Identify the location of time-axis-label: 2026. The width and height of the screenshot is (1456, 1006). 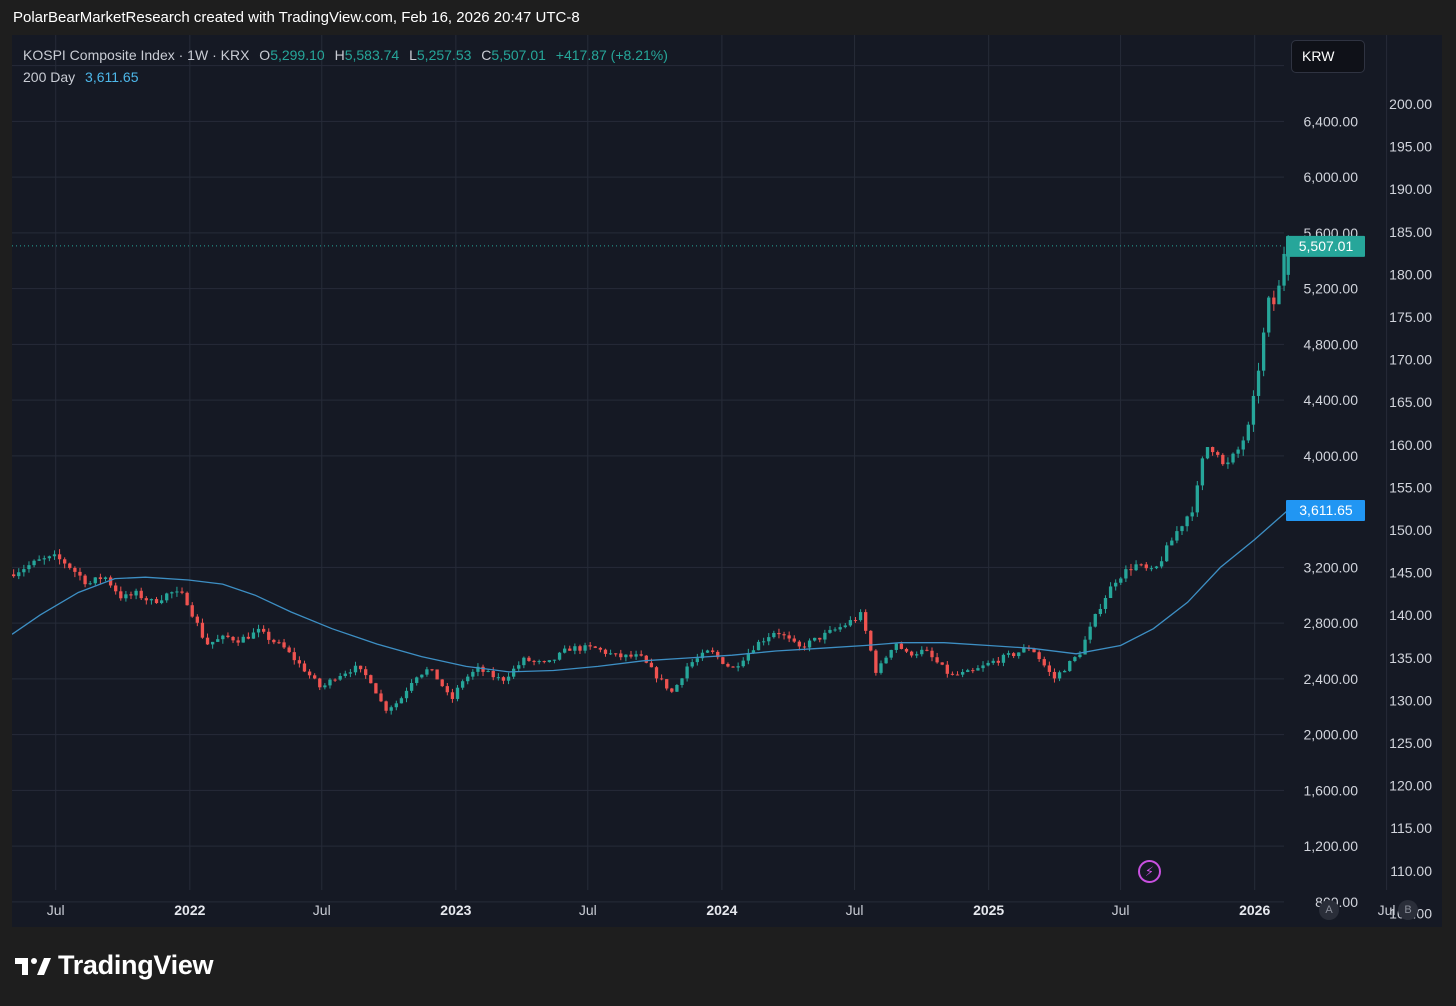
(1254, 910).